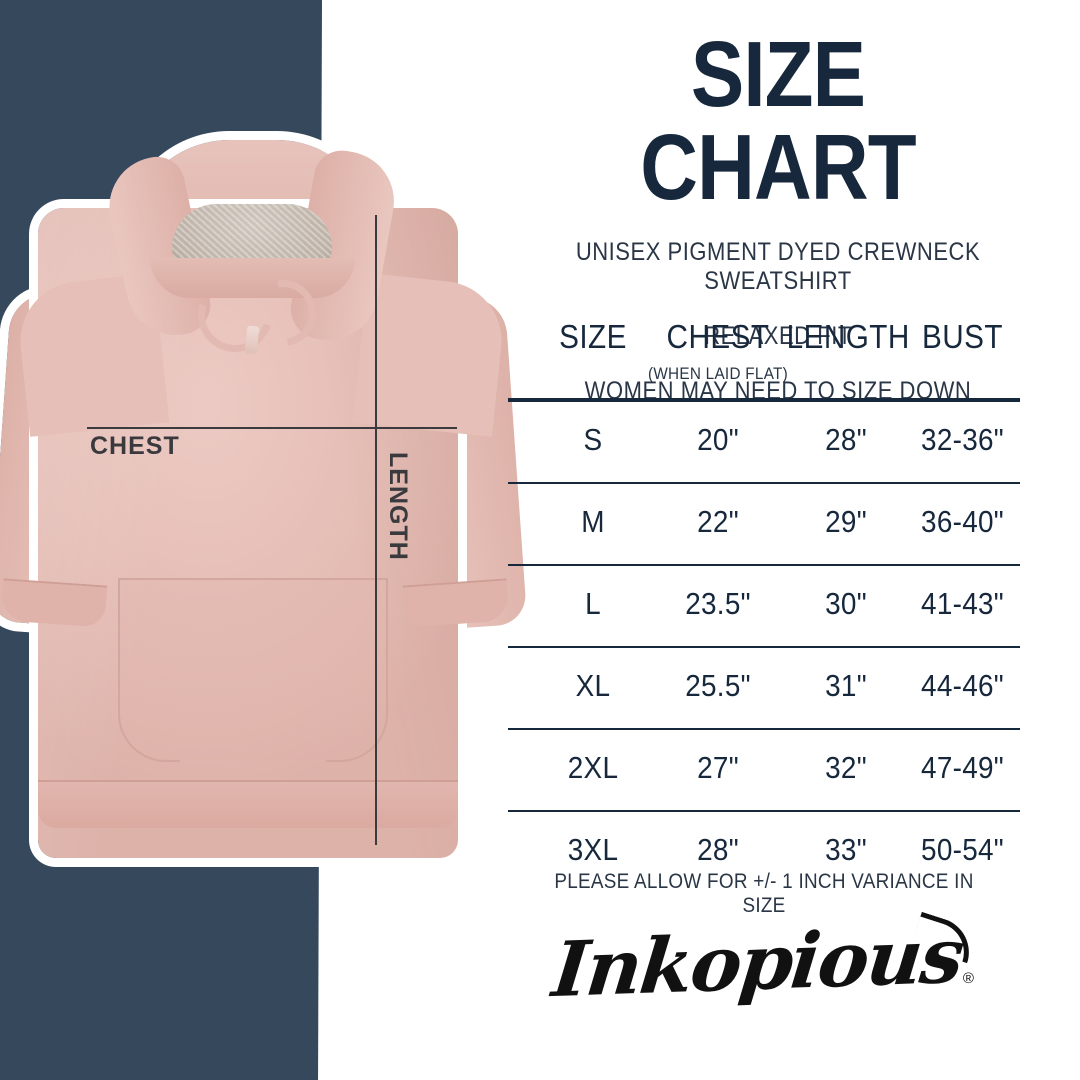 This screenshot has height=1080, width=1080. What do you see at coordinates (962, 603) in the screenshot?
I see `cell-bust: 41-43"` at bounding box center [962, 603].